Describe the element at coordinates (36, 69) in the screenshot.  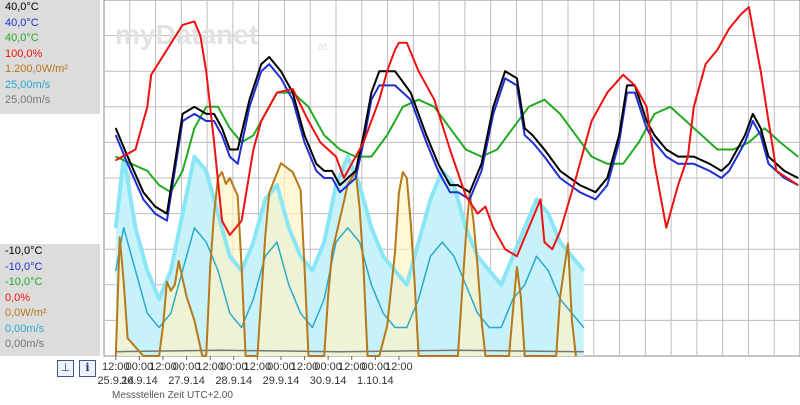
I see `legend-item: 1.200,0W/m²` at that location.